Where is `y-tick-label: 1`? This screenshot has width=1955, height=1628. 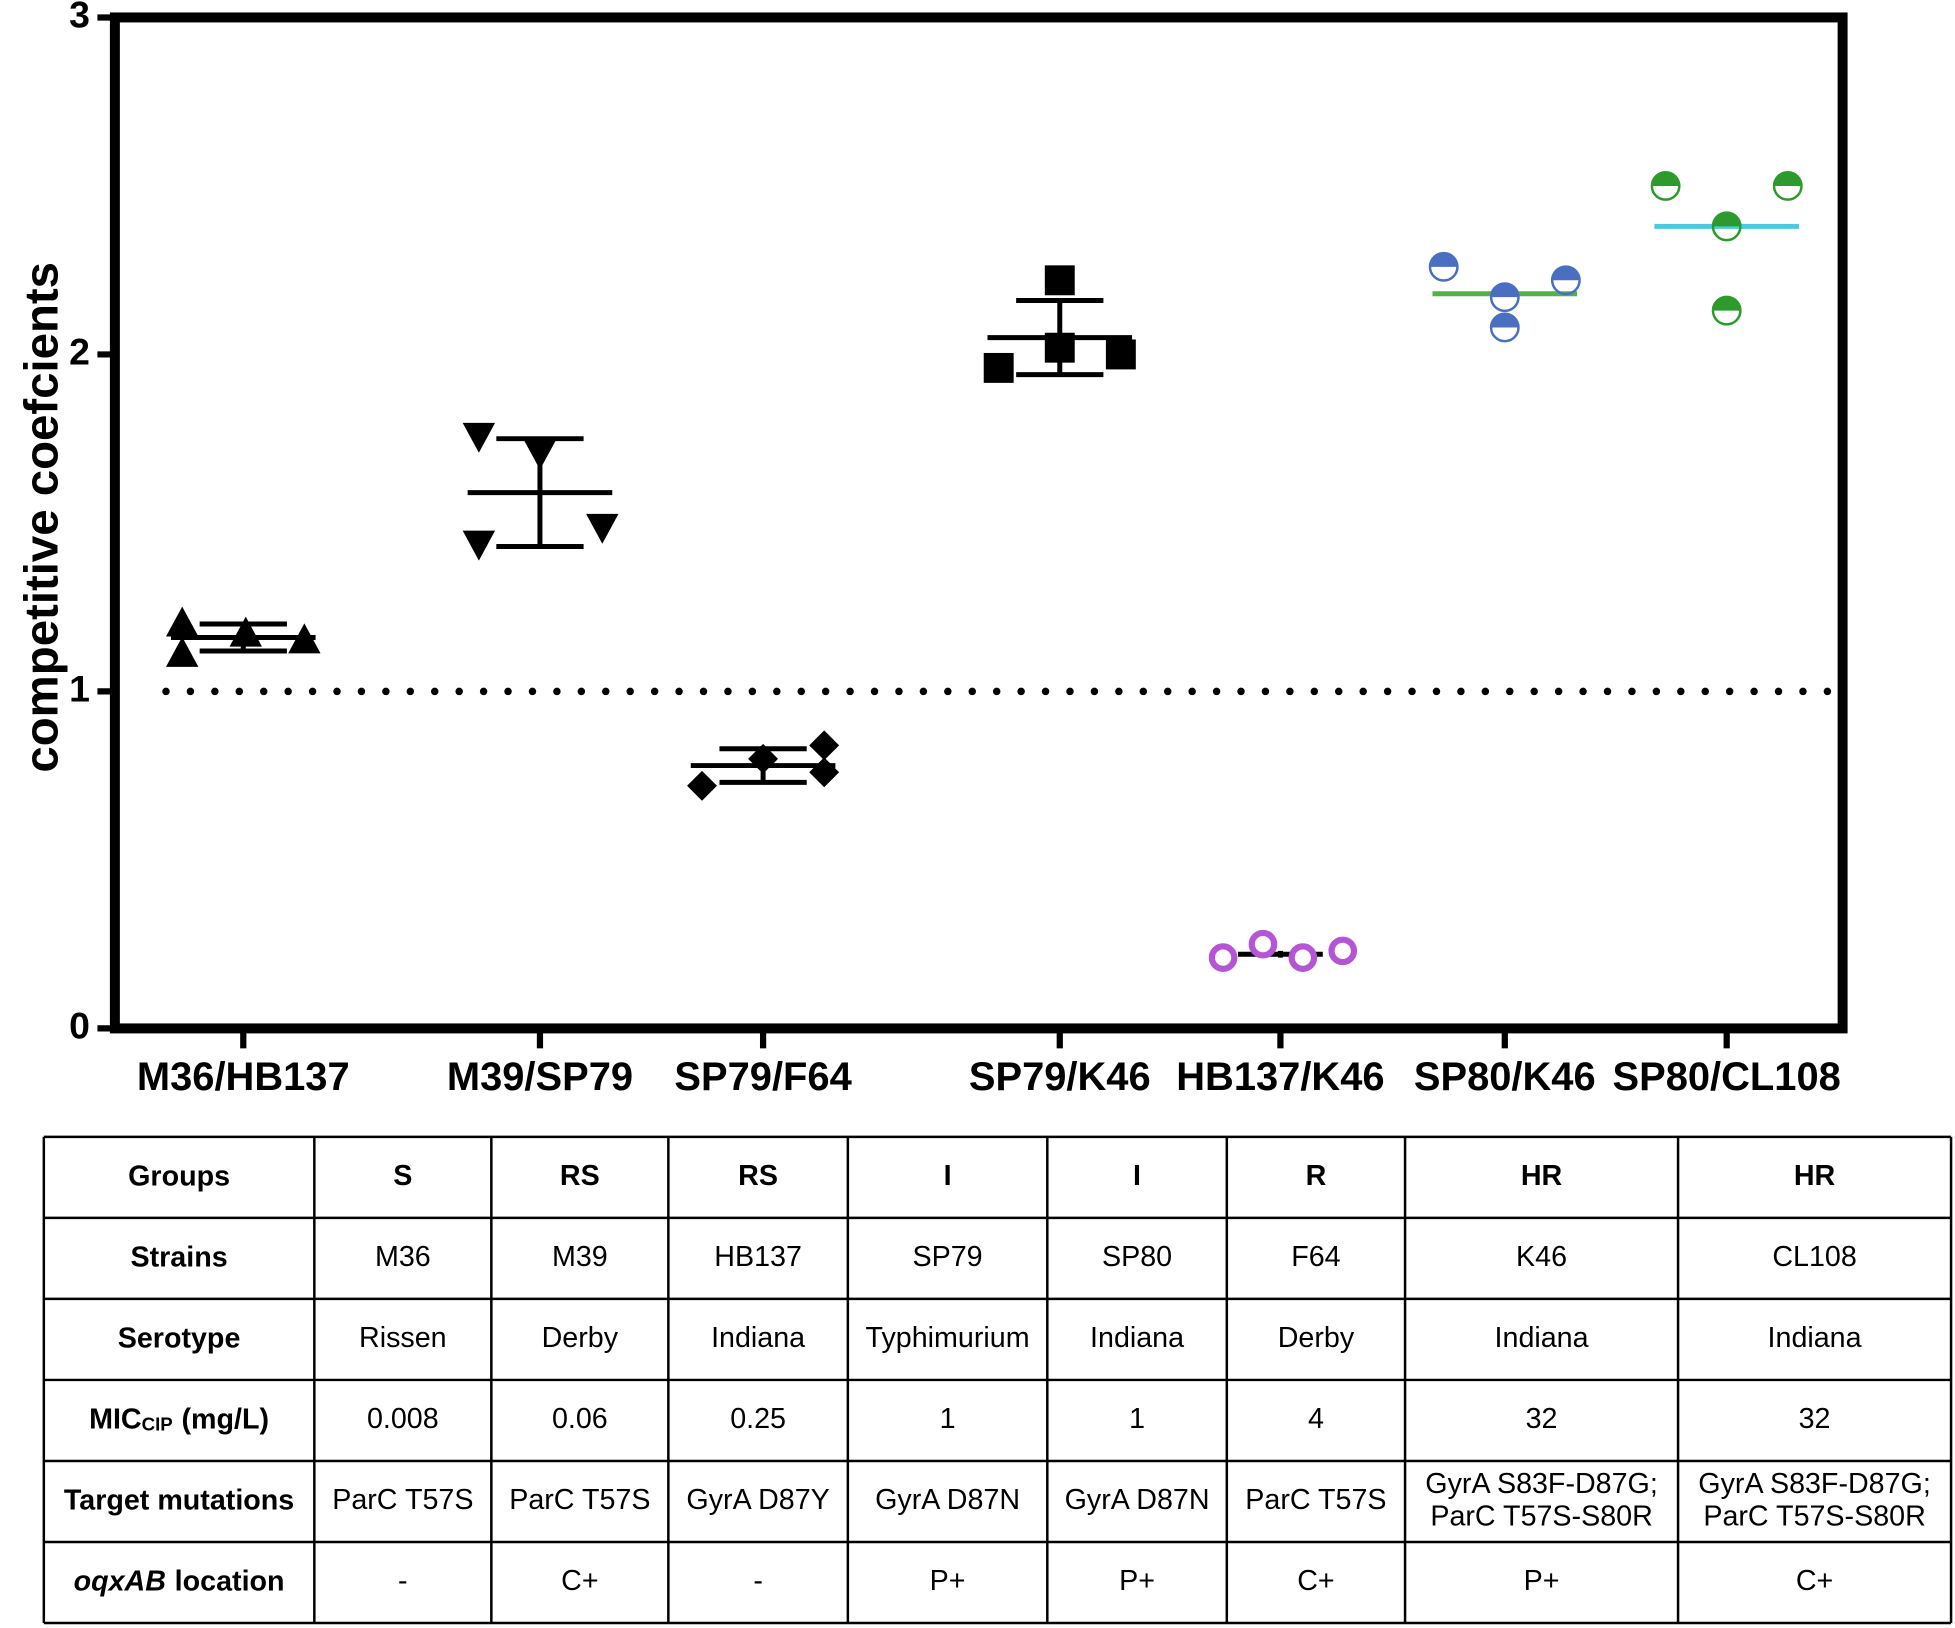 y-tick-label: 1 is located at coordinates (79, 688).